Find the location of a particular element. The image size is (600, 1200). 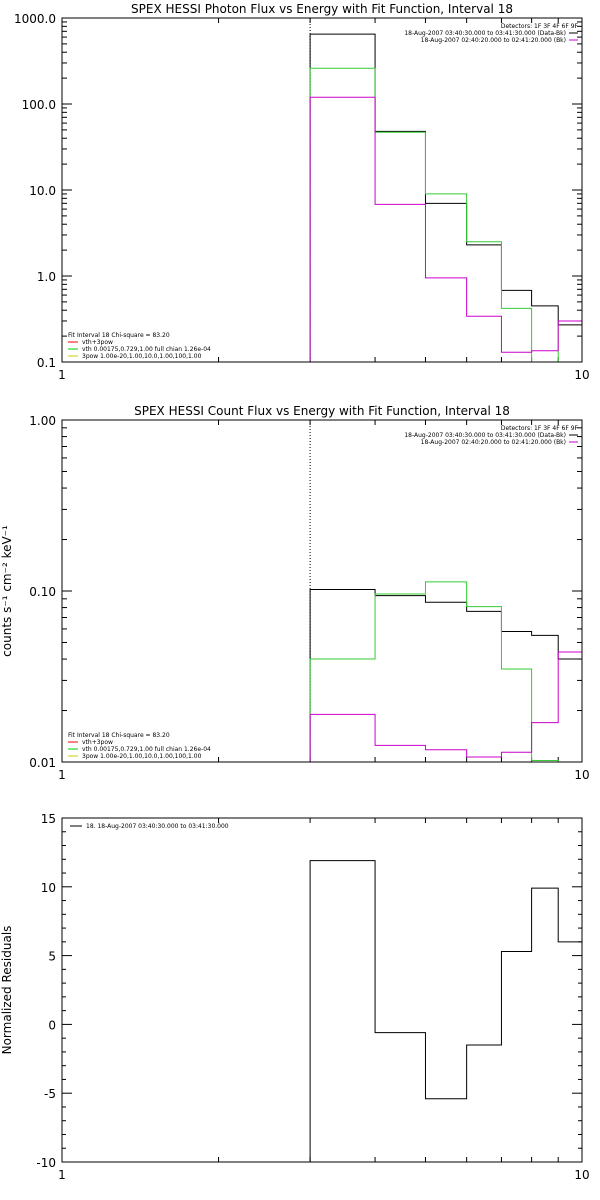

y-tick-label: 15 is located at coordinates (48, 819).